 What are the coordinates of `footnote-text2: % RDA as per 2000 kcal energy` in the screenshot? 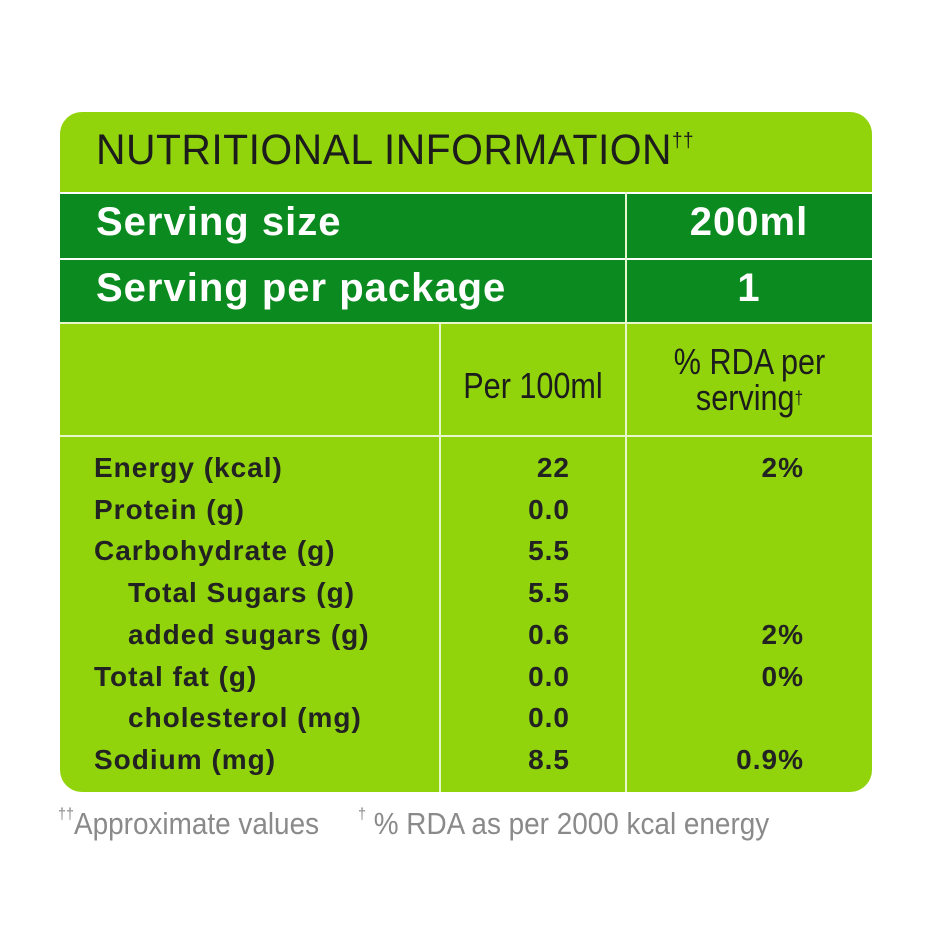 It's located at (571, 823).